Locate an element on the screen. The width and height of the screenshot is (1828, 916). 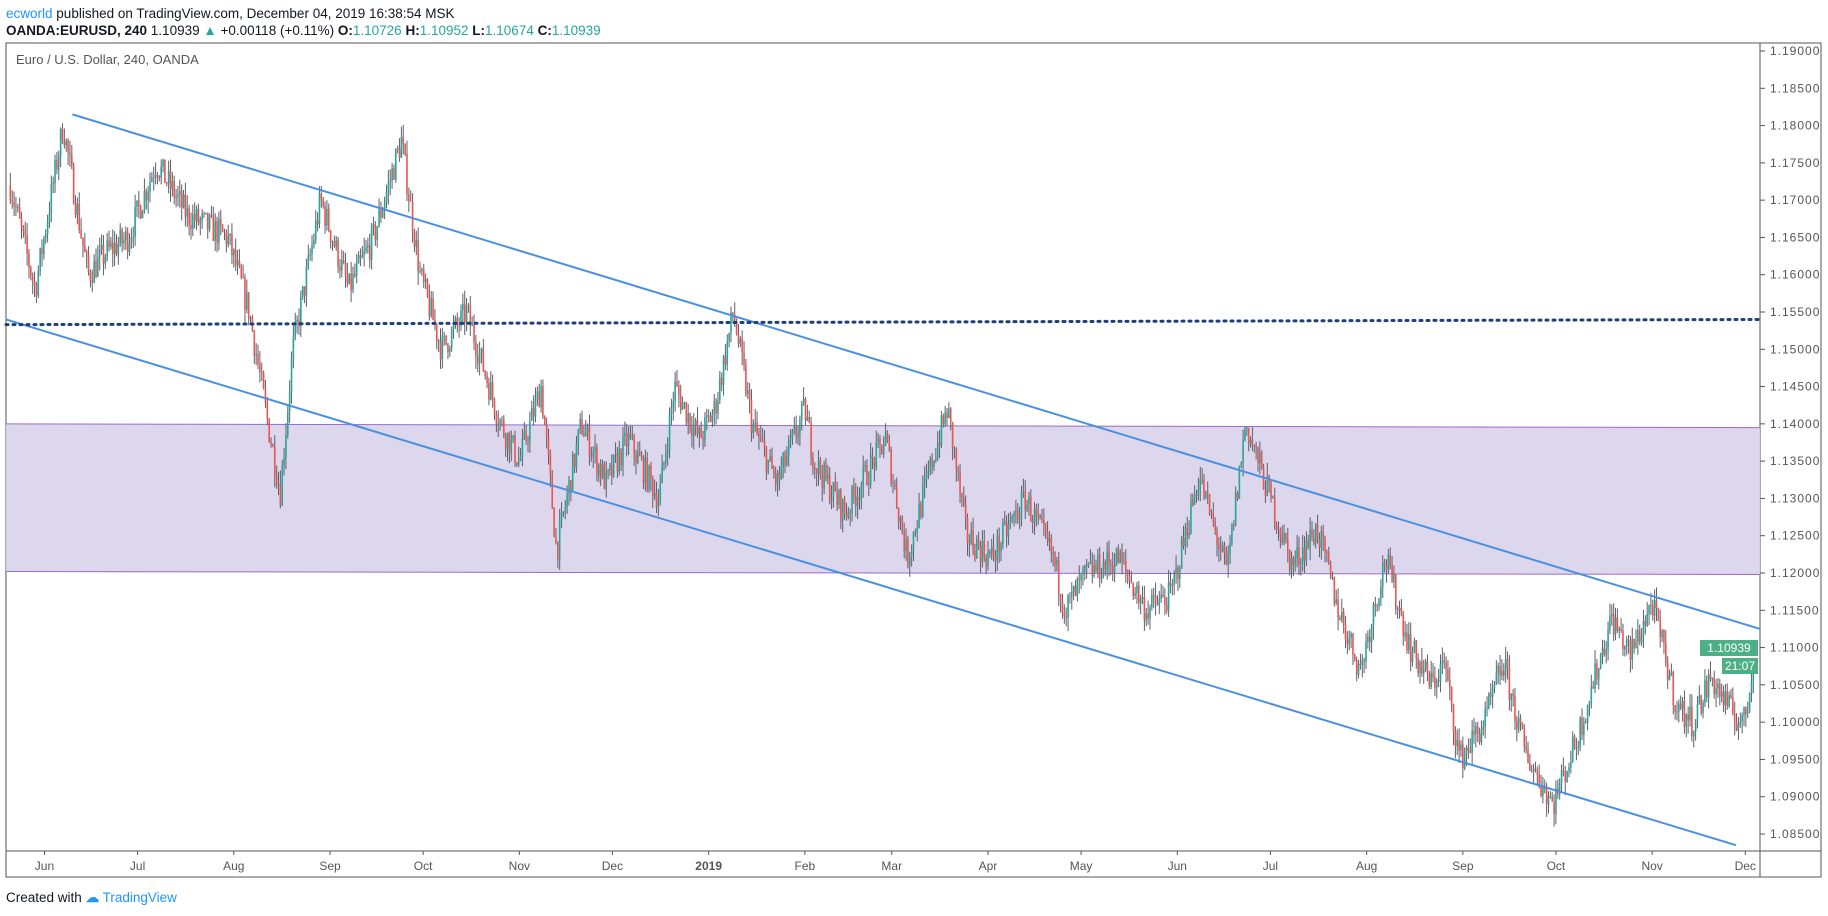
tradingview-link: TradingView is located at coordinates (139, 897).